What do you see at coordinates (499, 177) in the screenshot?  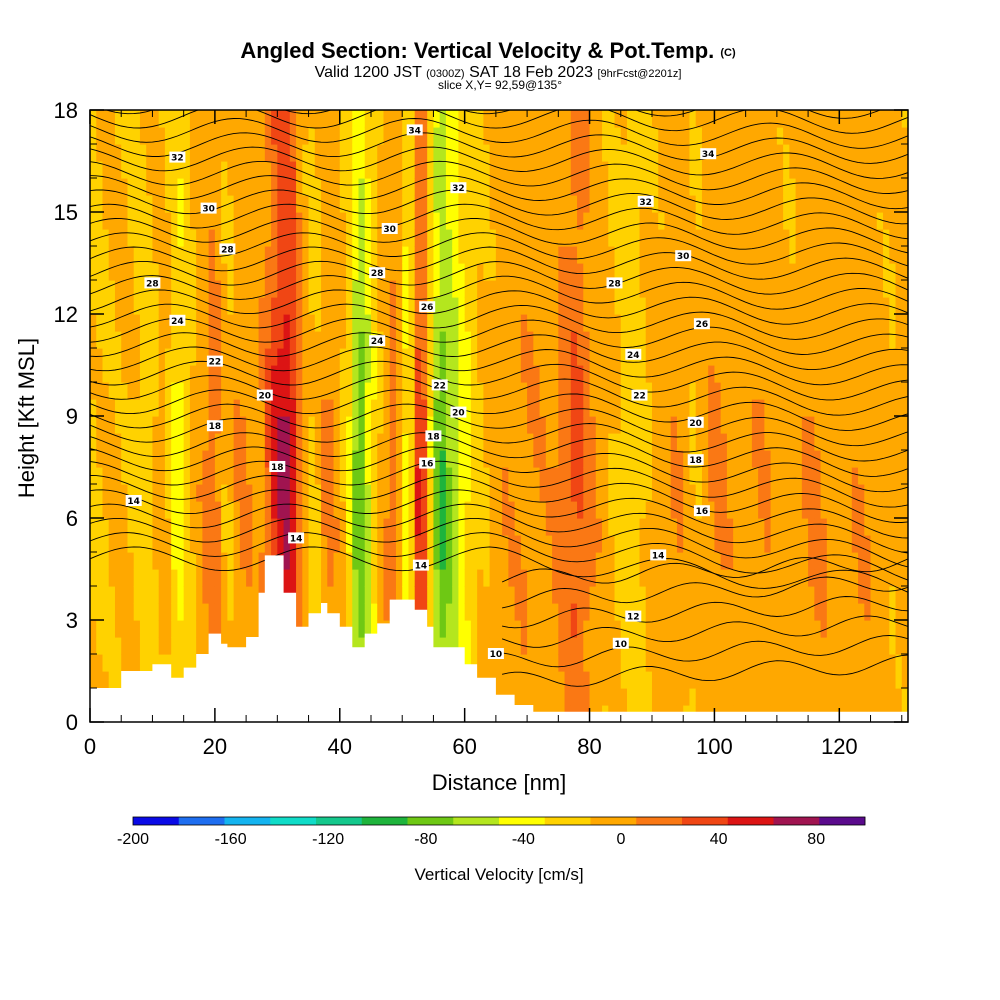 I see `isentrope-line` at bounding box center [499, 177].